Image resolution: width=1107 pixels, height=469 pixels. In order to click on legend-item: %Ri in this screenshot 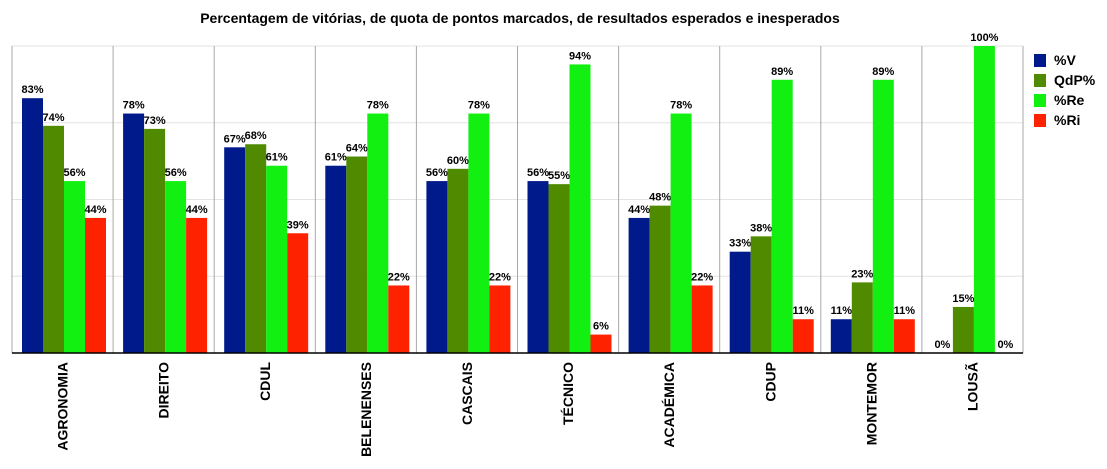, I will do `click(1064, 120)`.